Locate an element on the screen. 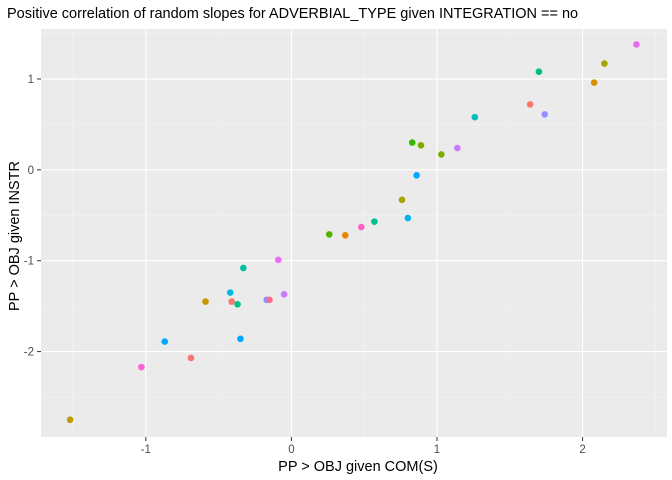  y-tick-label: 0 is located at coordinates (31, 171).